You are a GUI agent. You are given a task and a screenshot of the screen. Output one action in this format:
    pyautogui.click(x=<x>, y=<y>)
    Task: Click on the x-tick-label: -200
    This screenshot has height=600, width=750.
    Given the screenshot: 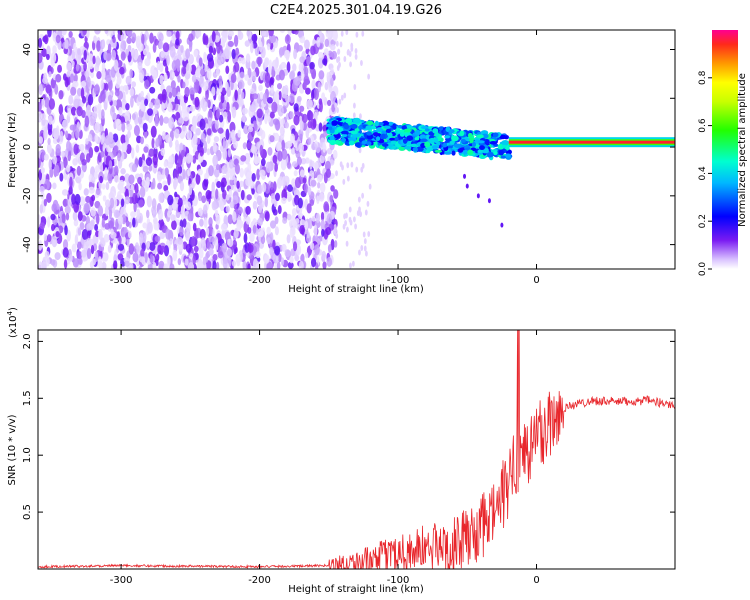 What is the action you would take?
    pyautogui.click(x=259, y=280)
    